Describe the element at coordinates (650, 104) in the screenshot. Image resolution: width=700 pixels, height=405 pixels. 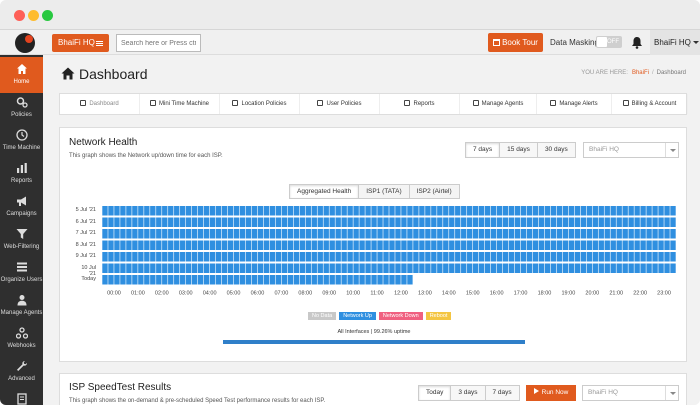
I see `quicknav-billing-account: Billing & Account` at that location.